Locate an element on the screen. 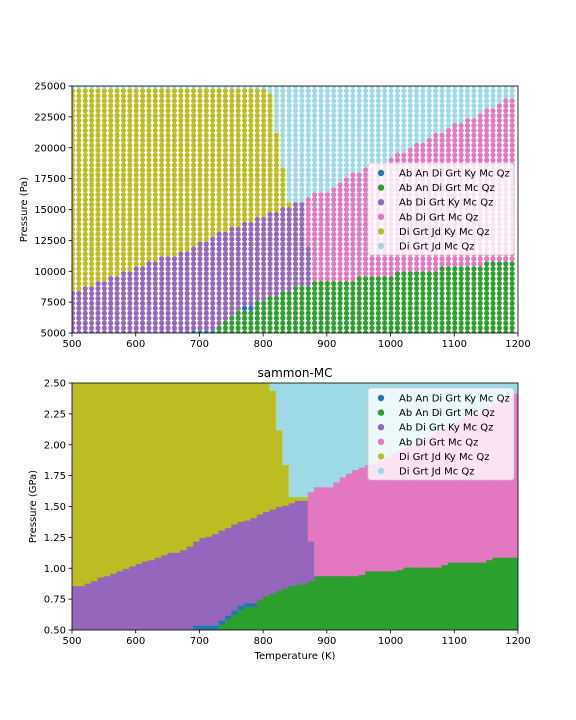  y-tick-label: 20000 is located at coordinates (50, 148).